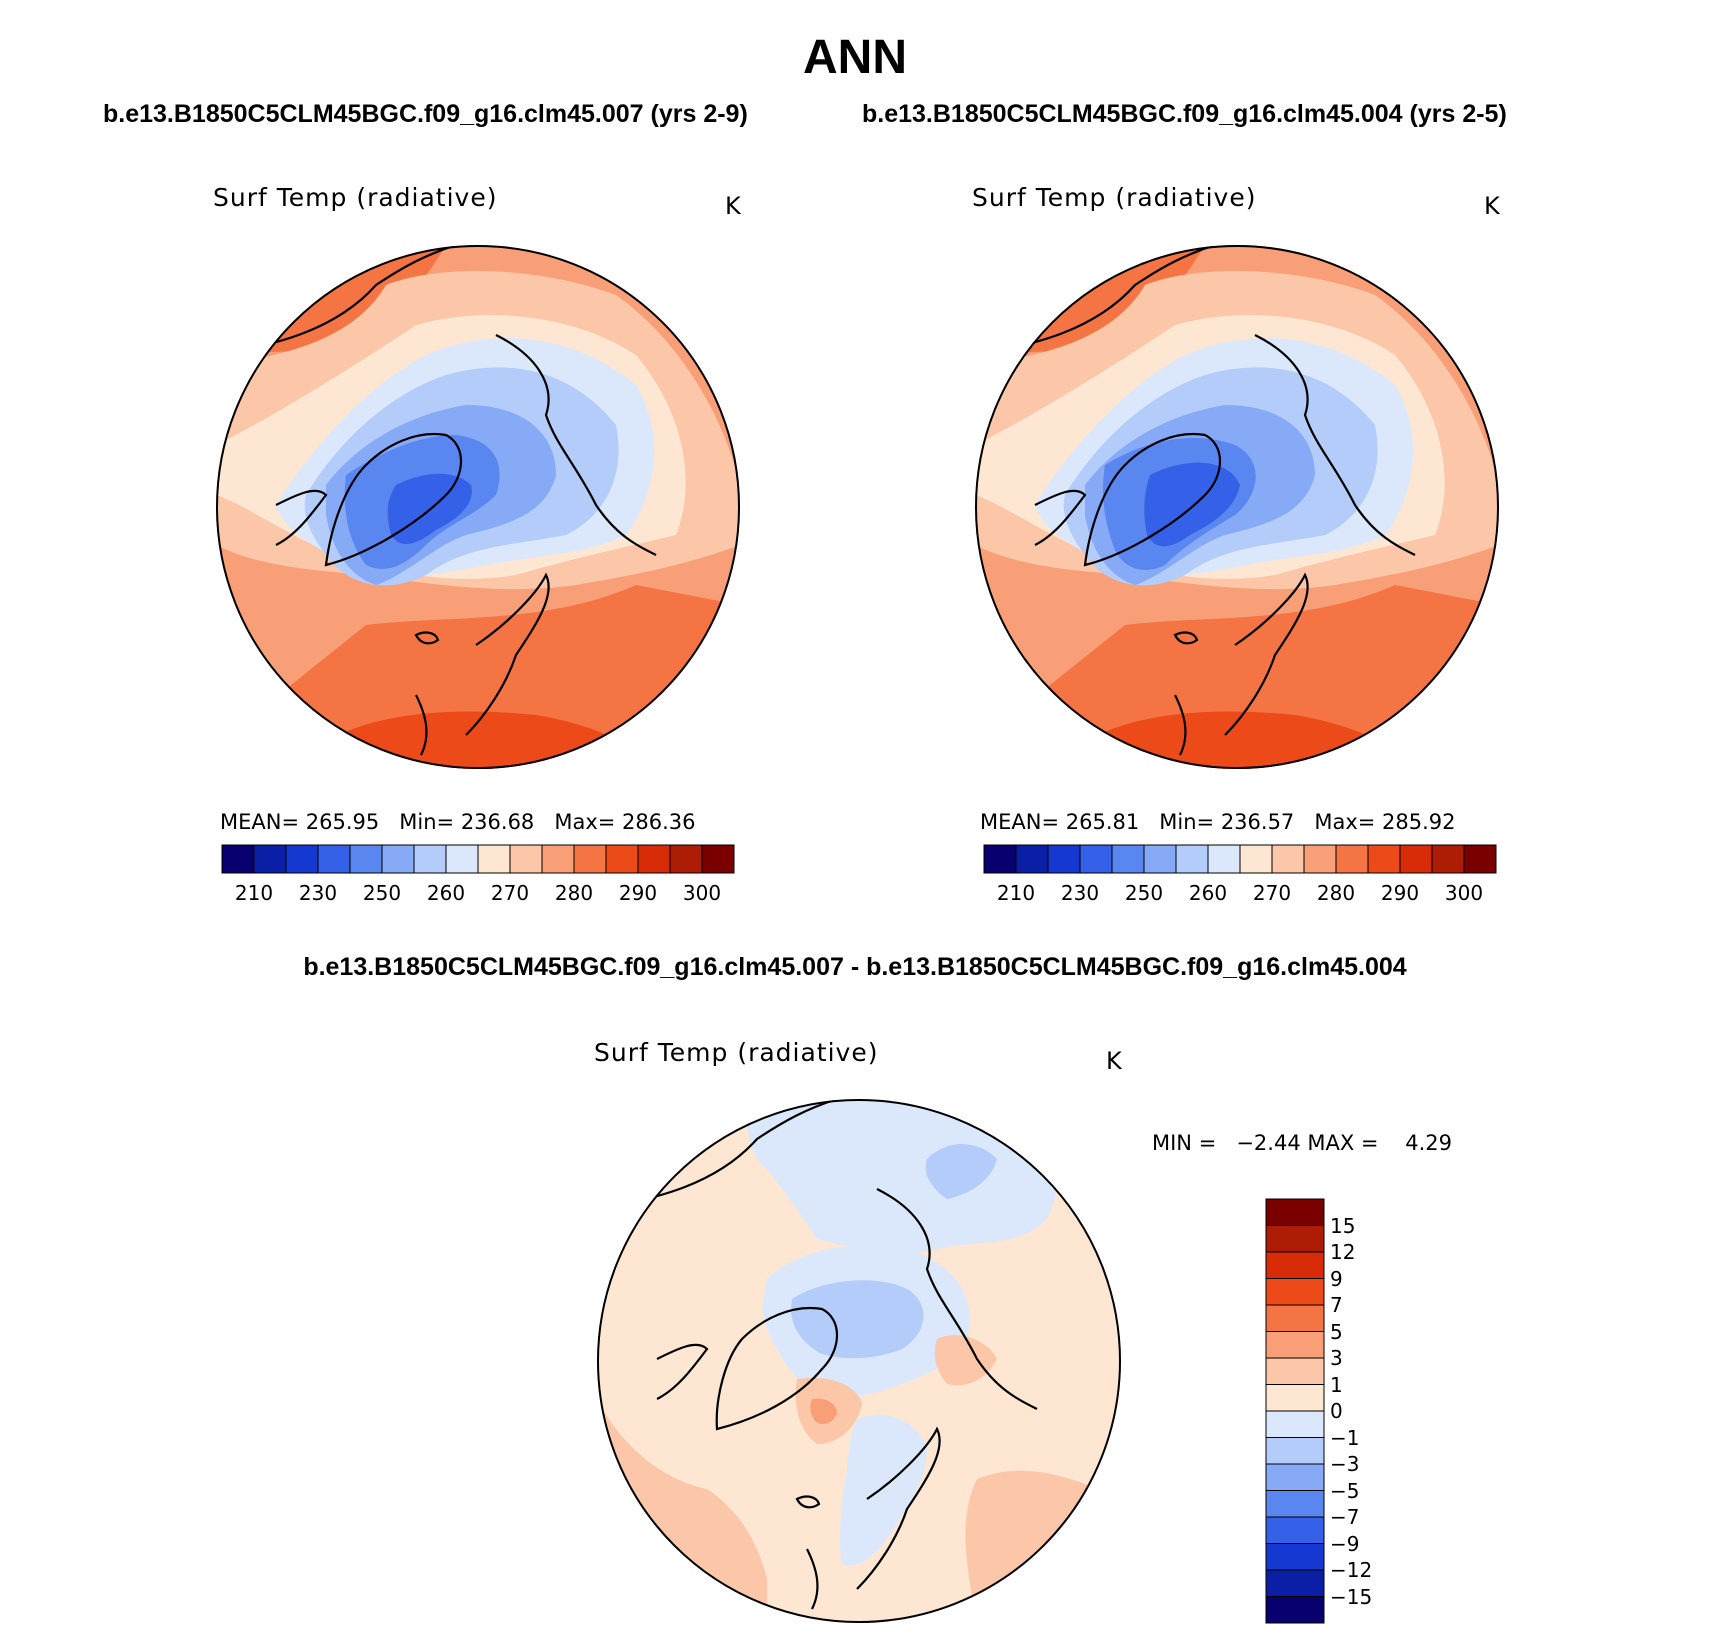 This screenshot has height=1625, width=1710. Describe the element at coordinates (1302, 1143) in the screenshot. I see `diff-minmax: MIN = −2.44 MAX = 4.29` at that location.